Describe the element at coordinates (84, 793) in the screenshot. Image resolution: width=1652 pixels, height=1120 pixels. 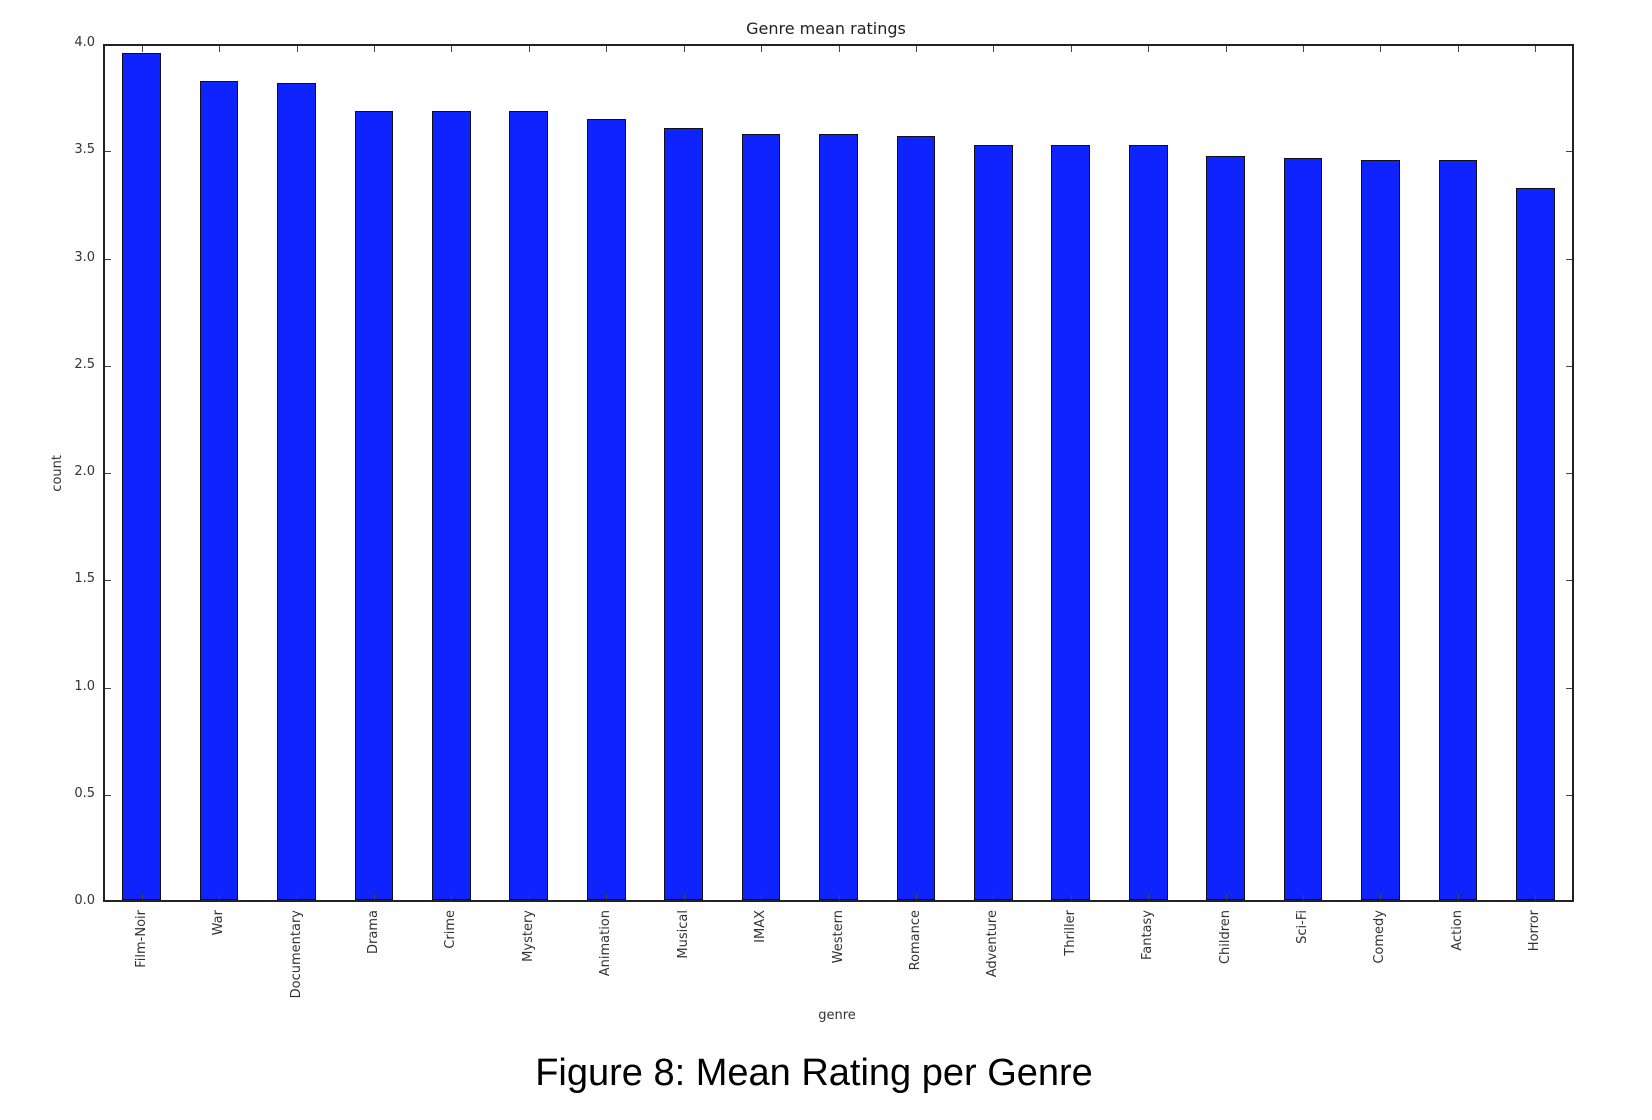
I see `y-tick-label: 0.5` at that location.